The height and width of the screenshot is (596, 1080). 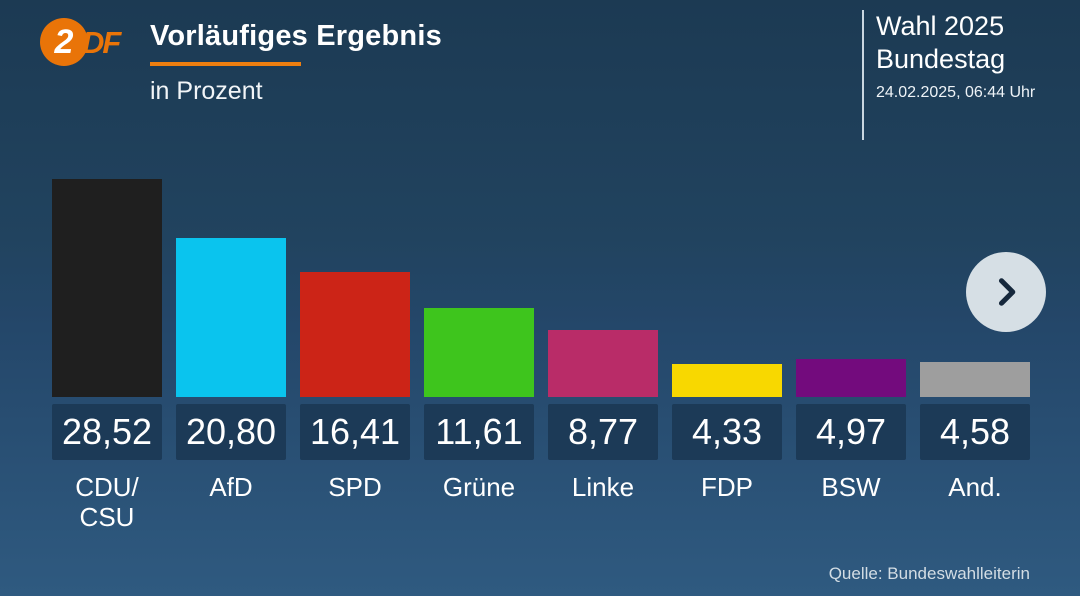 What do you see at coordinates (727, 432) in the screenshot?
I see `bar-value: 4,33` at bounding box center [727, 432].